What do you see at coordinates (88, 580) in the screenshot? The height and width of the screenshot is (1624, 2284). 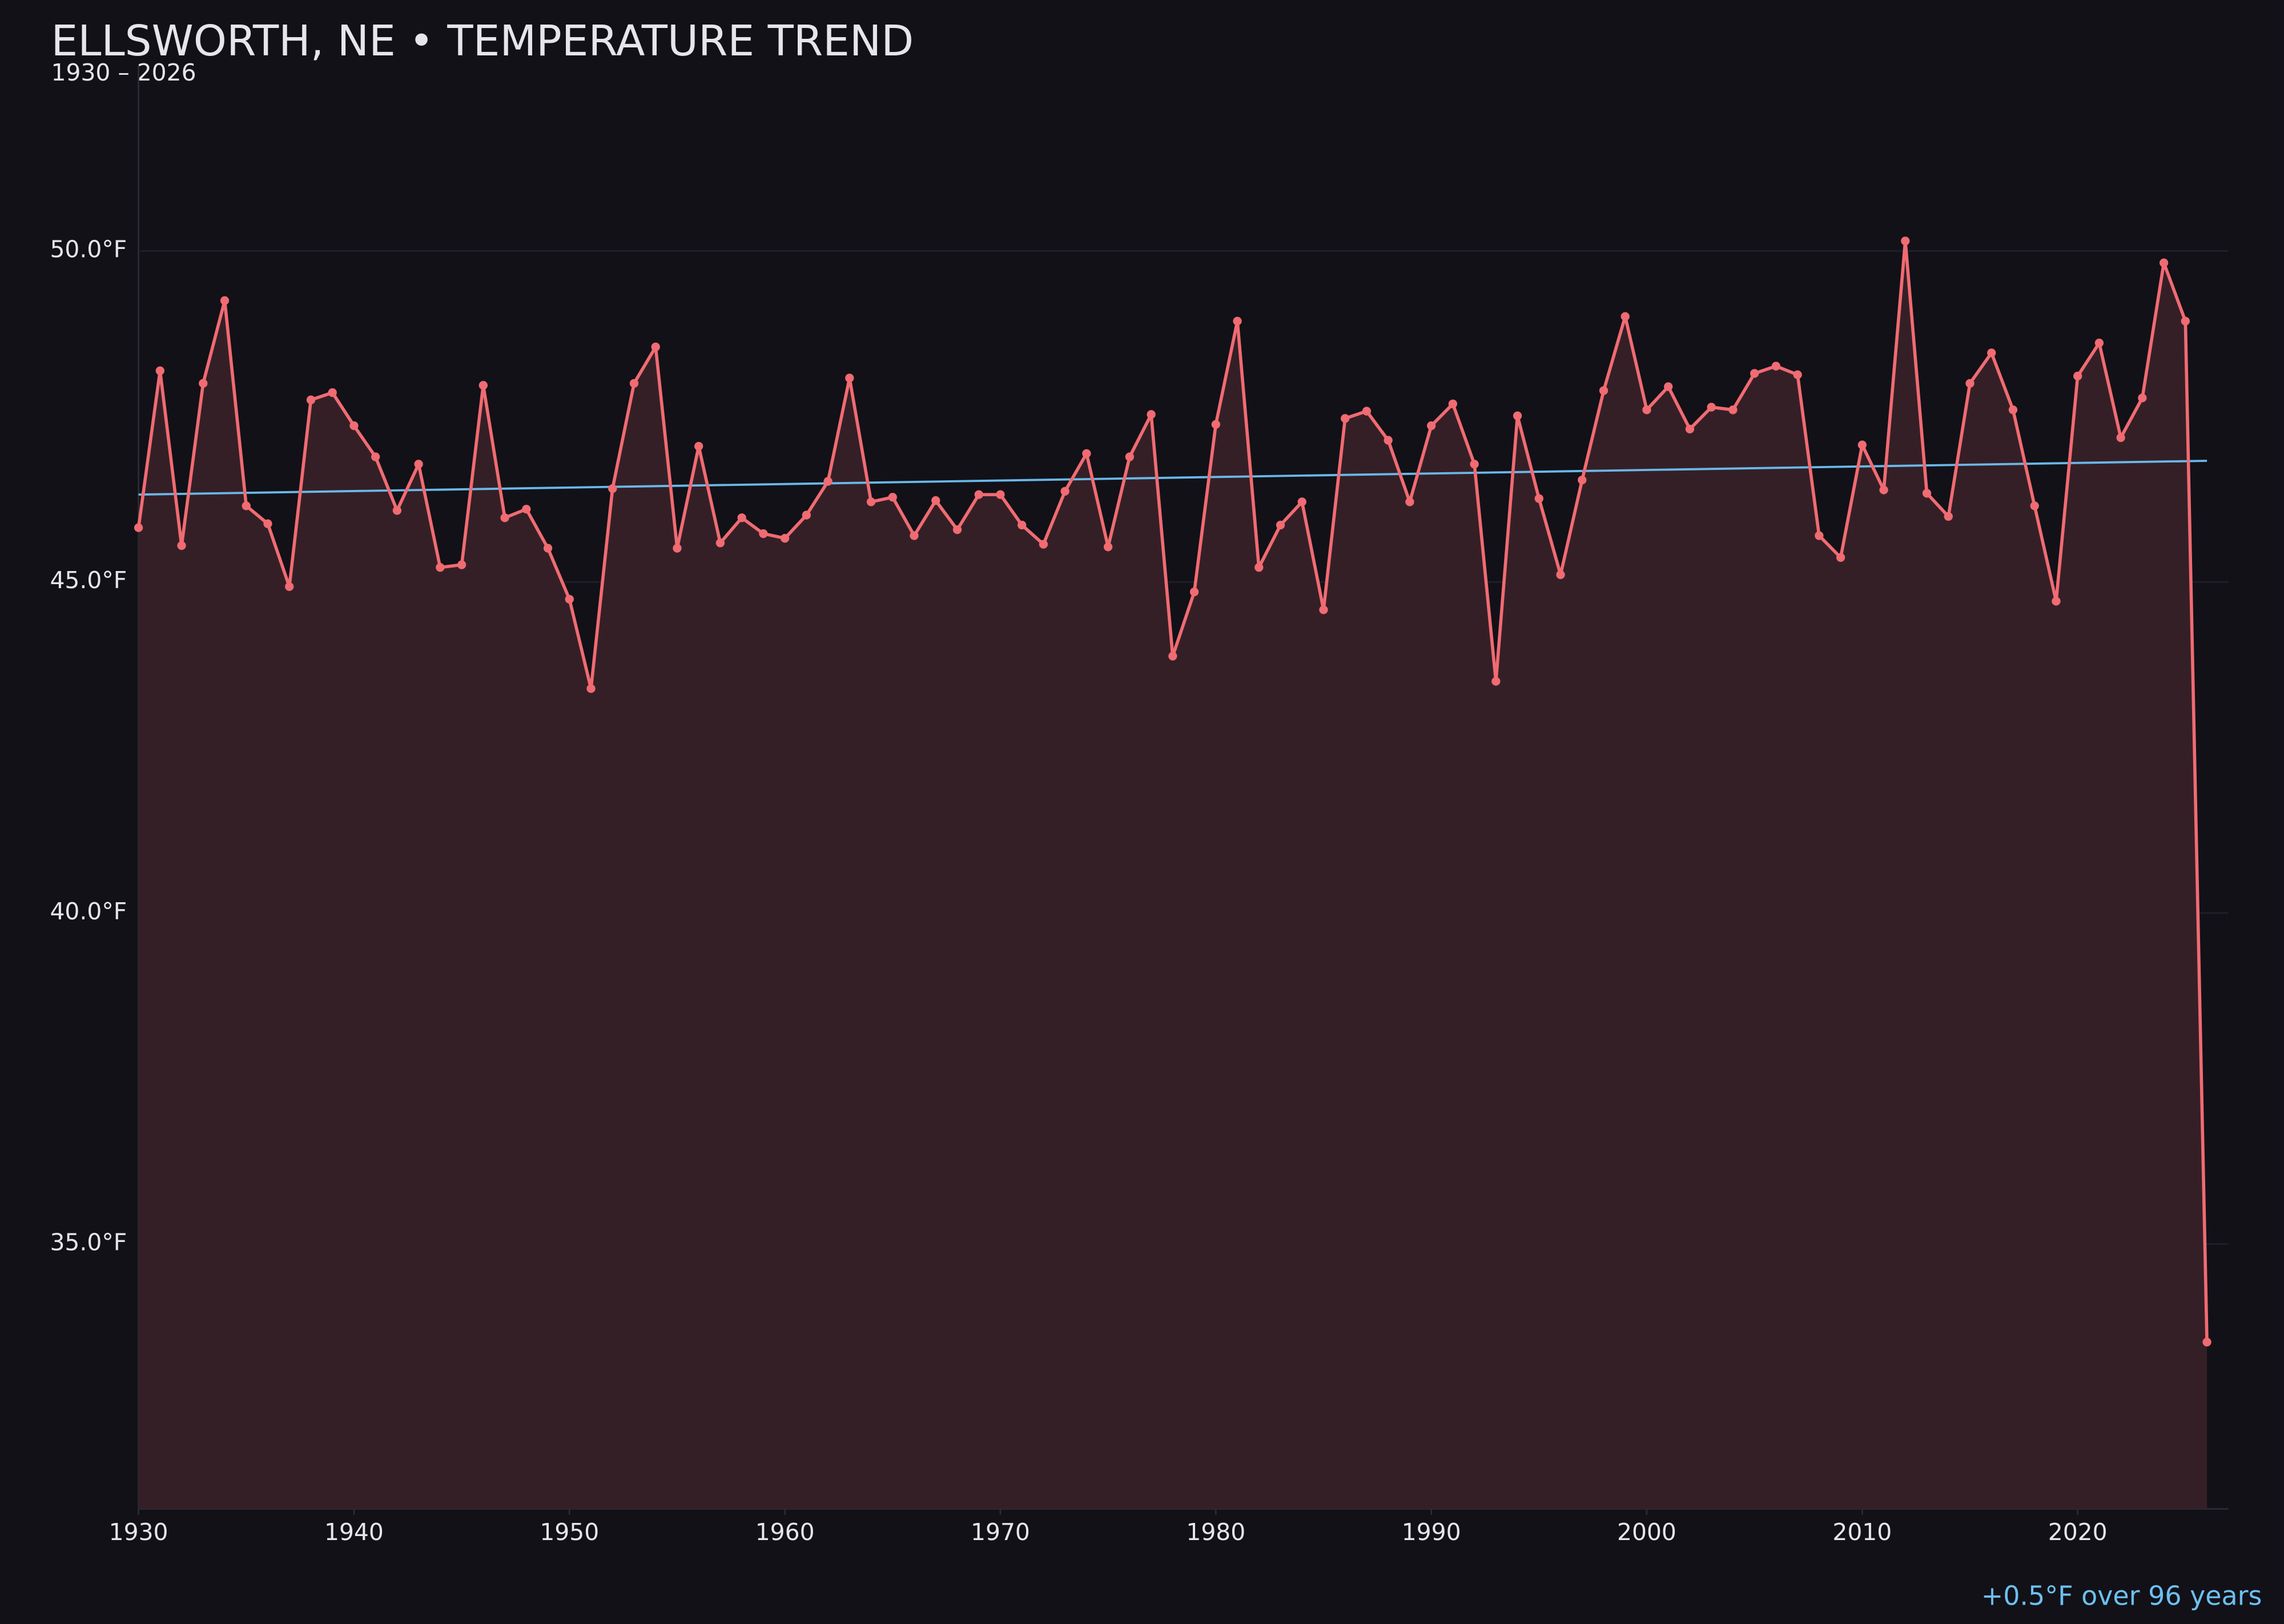 I see `y-tick-label: 45.0°F` at bounding box center [88, 580].